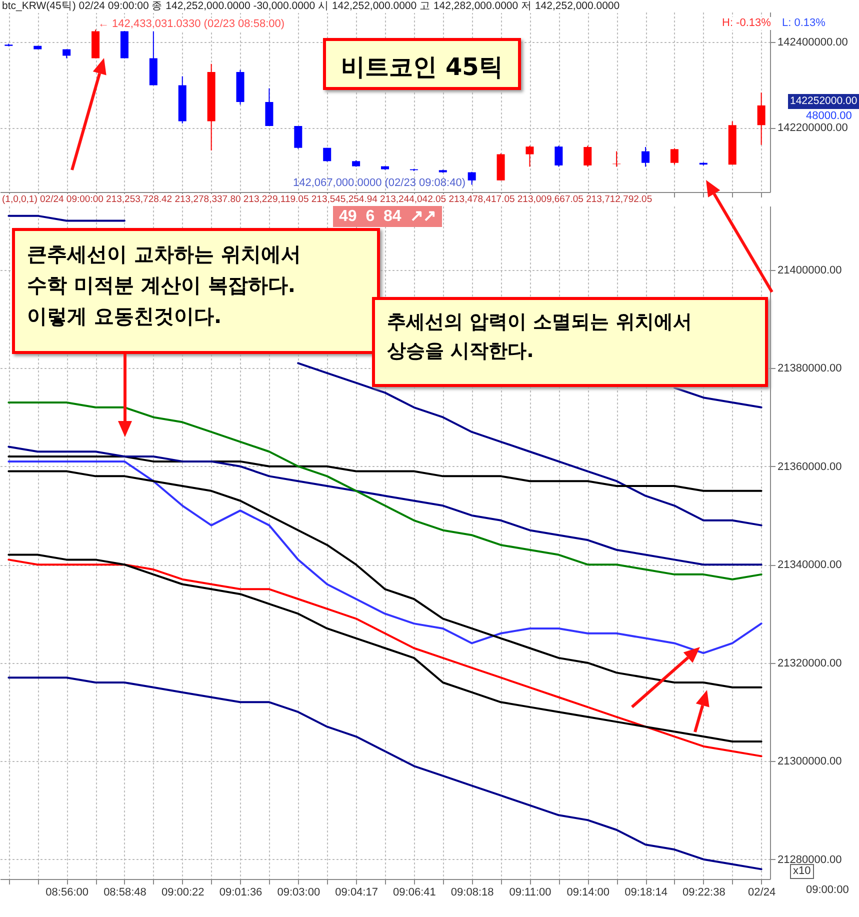  I want to click on x-tick-label: 09:11:00, so click(530, 892).